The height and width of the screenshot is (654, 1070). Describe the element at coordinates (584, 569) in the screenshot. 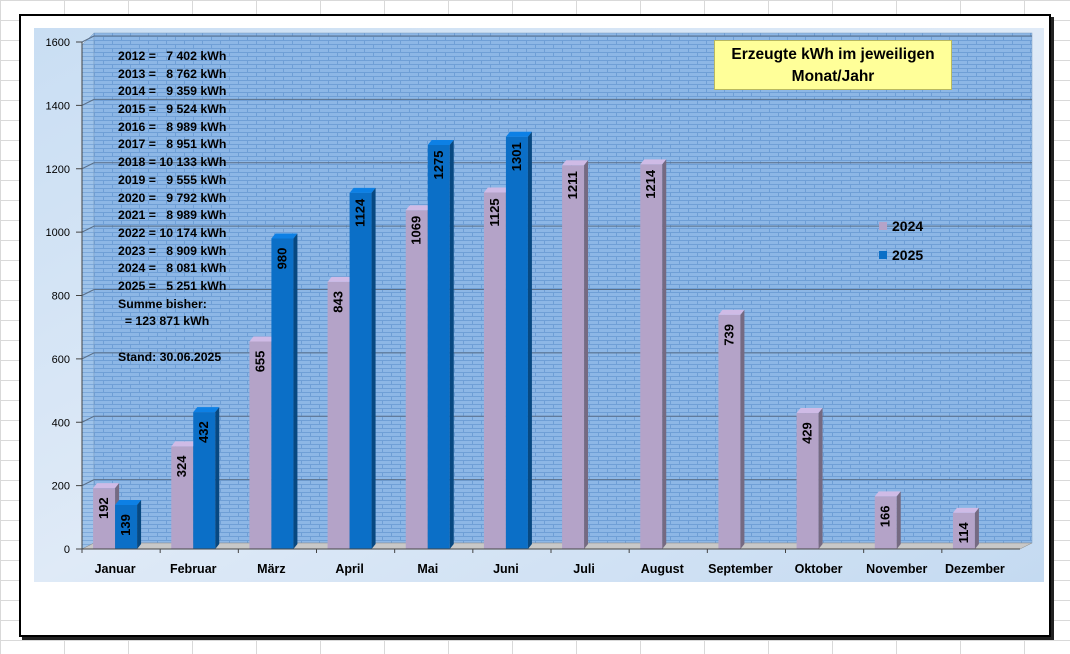

I see `x-category-label: Juli` at that location.